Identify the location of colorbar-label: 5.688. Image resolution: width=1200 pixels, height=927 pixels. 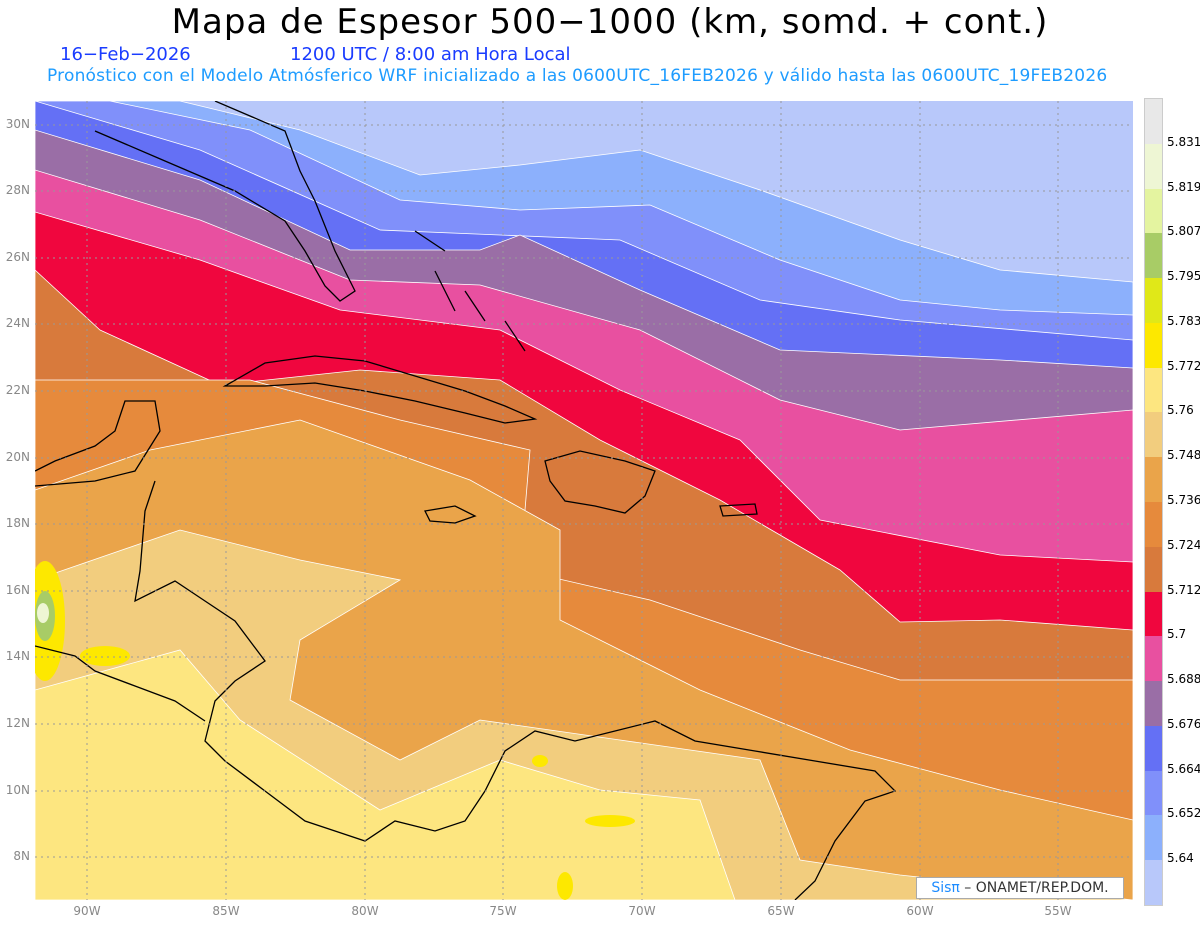
(1183, 679).